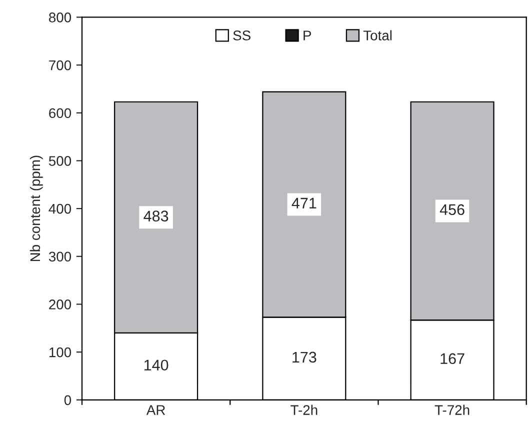 This screenshot has height=430, width=529. I want to click on data-label: 140, so click(156, 365).